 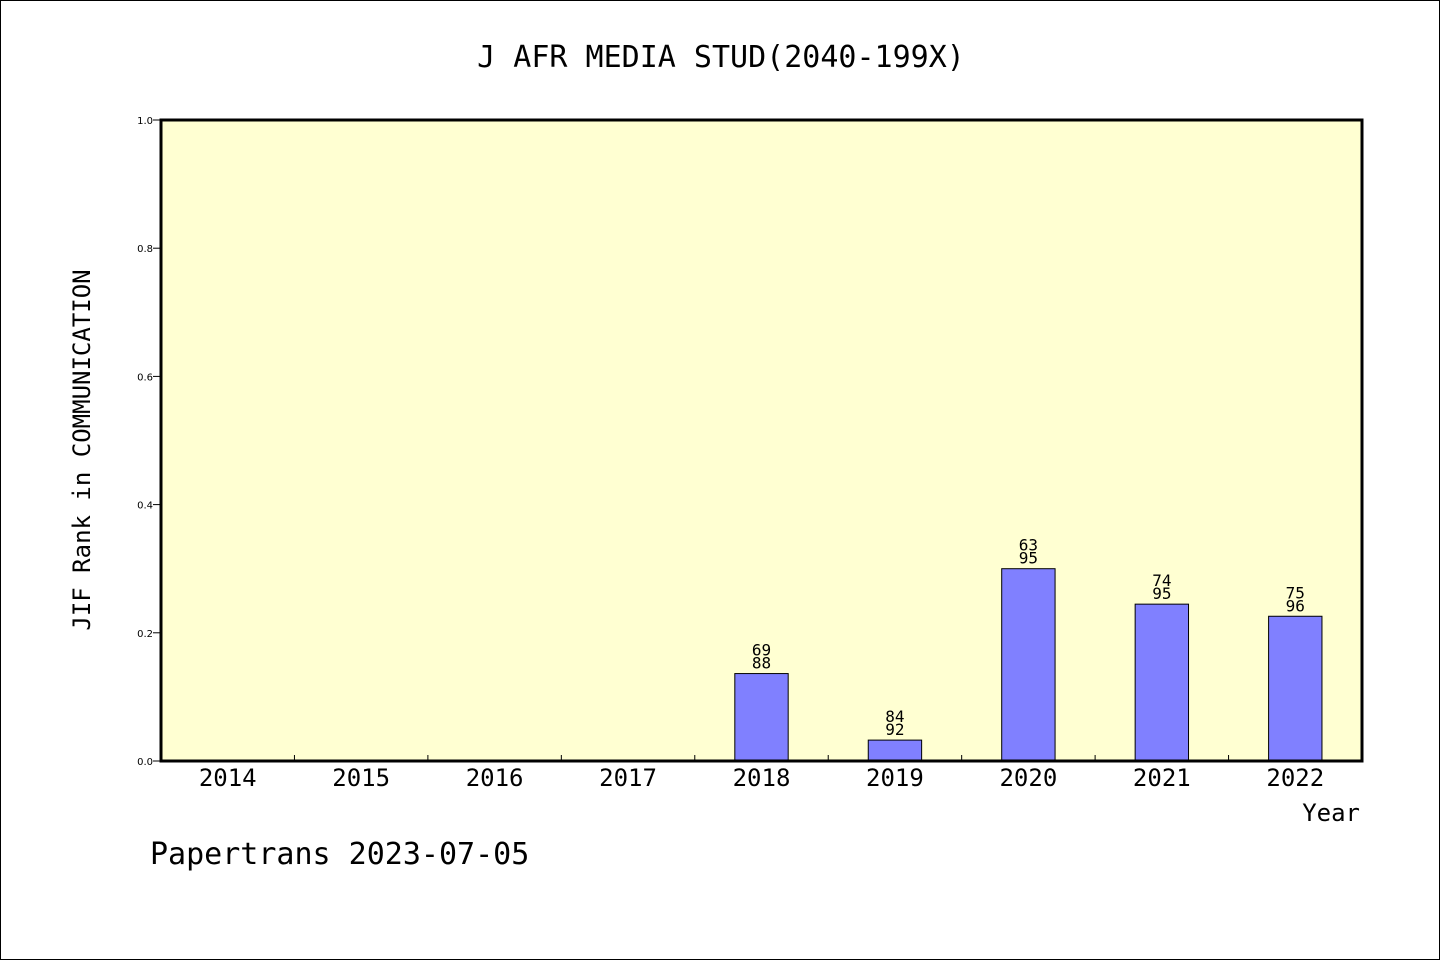 I want to click on x-tick-label: 2020, so click(x=1028, y=778).